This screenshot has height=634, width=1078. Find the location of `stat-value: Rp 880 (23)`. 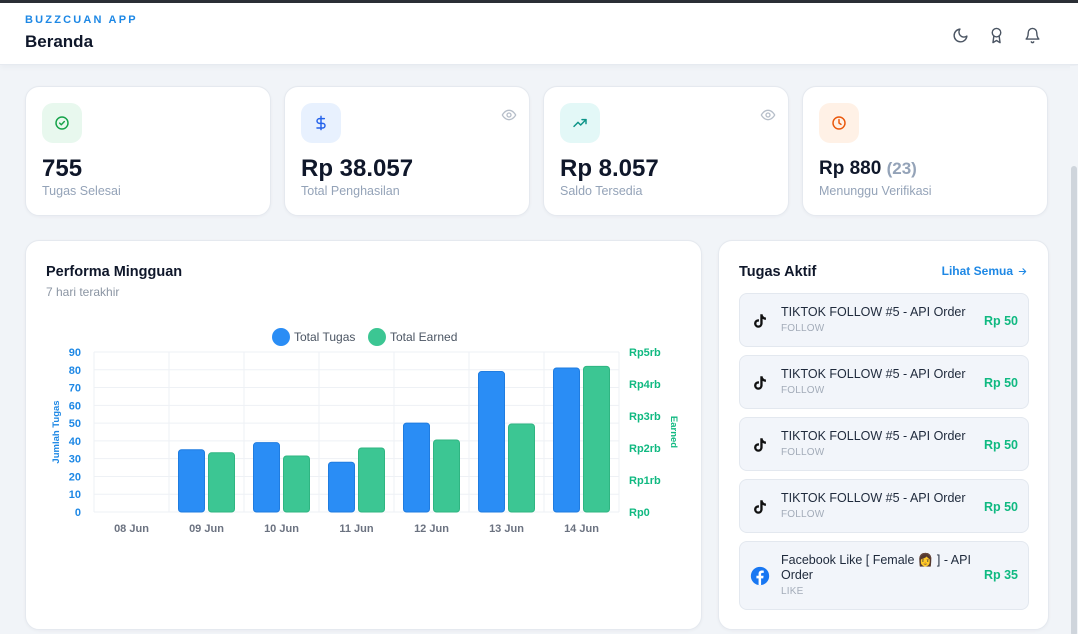

stat-value: Rp 880 (23) is located at coordinates (868, 169).